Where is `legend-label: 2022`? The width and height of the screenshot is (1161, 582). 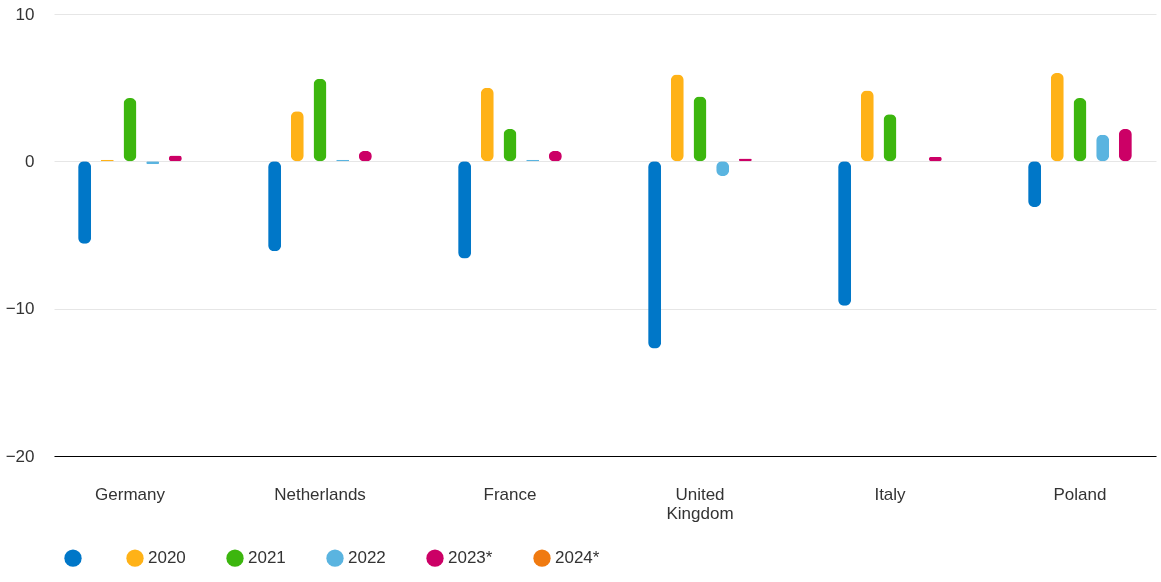 legend-label: 2022 is located at coordinates (367, 558).